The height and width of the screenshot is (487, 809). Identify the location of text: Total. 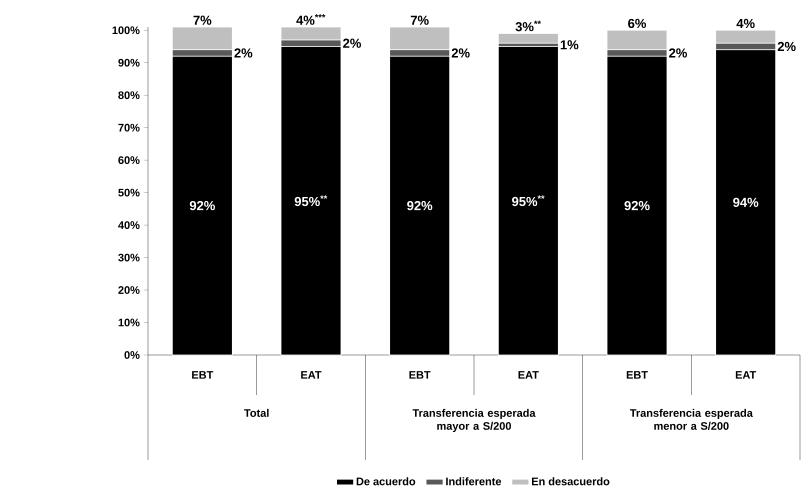
(256, 412).